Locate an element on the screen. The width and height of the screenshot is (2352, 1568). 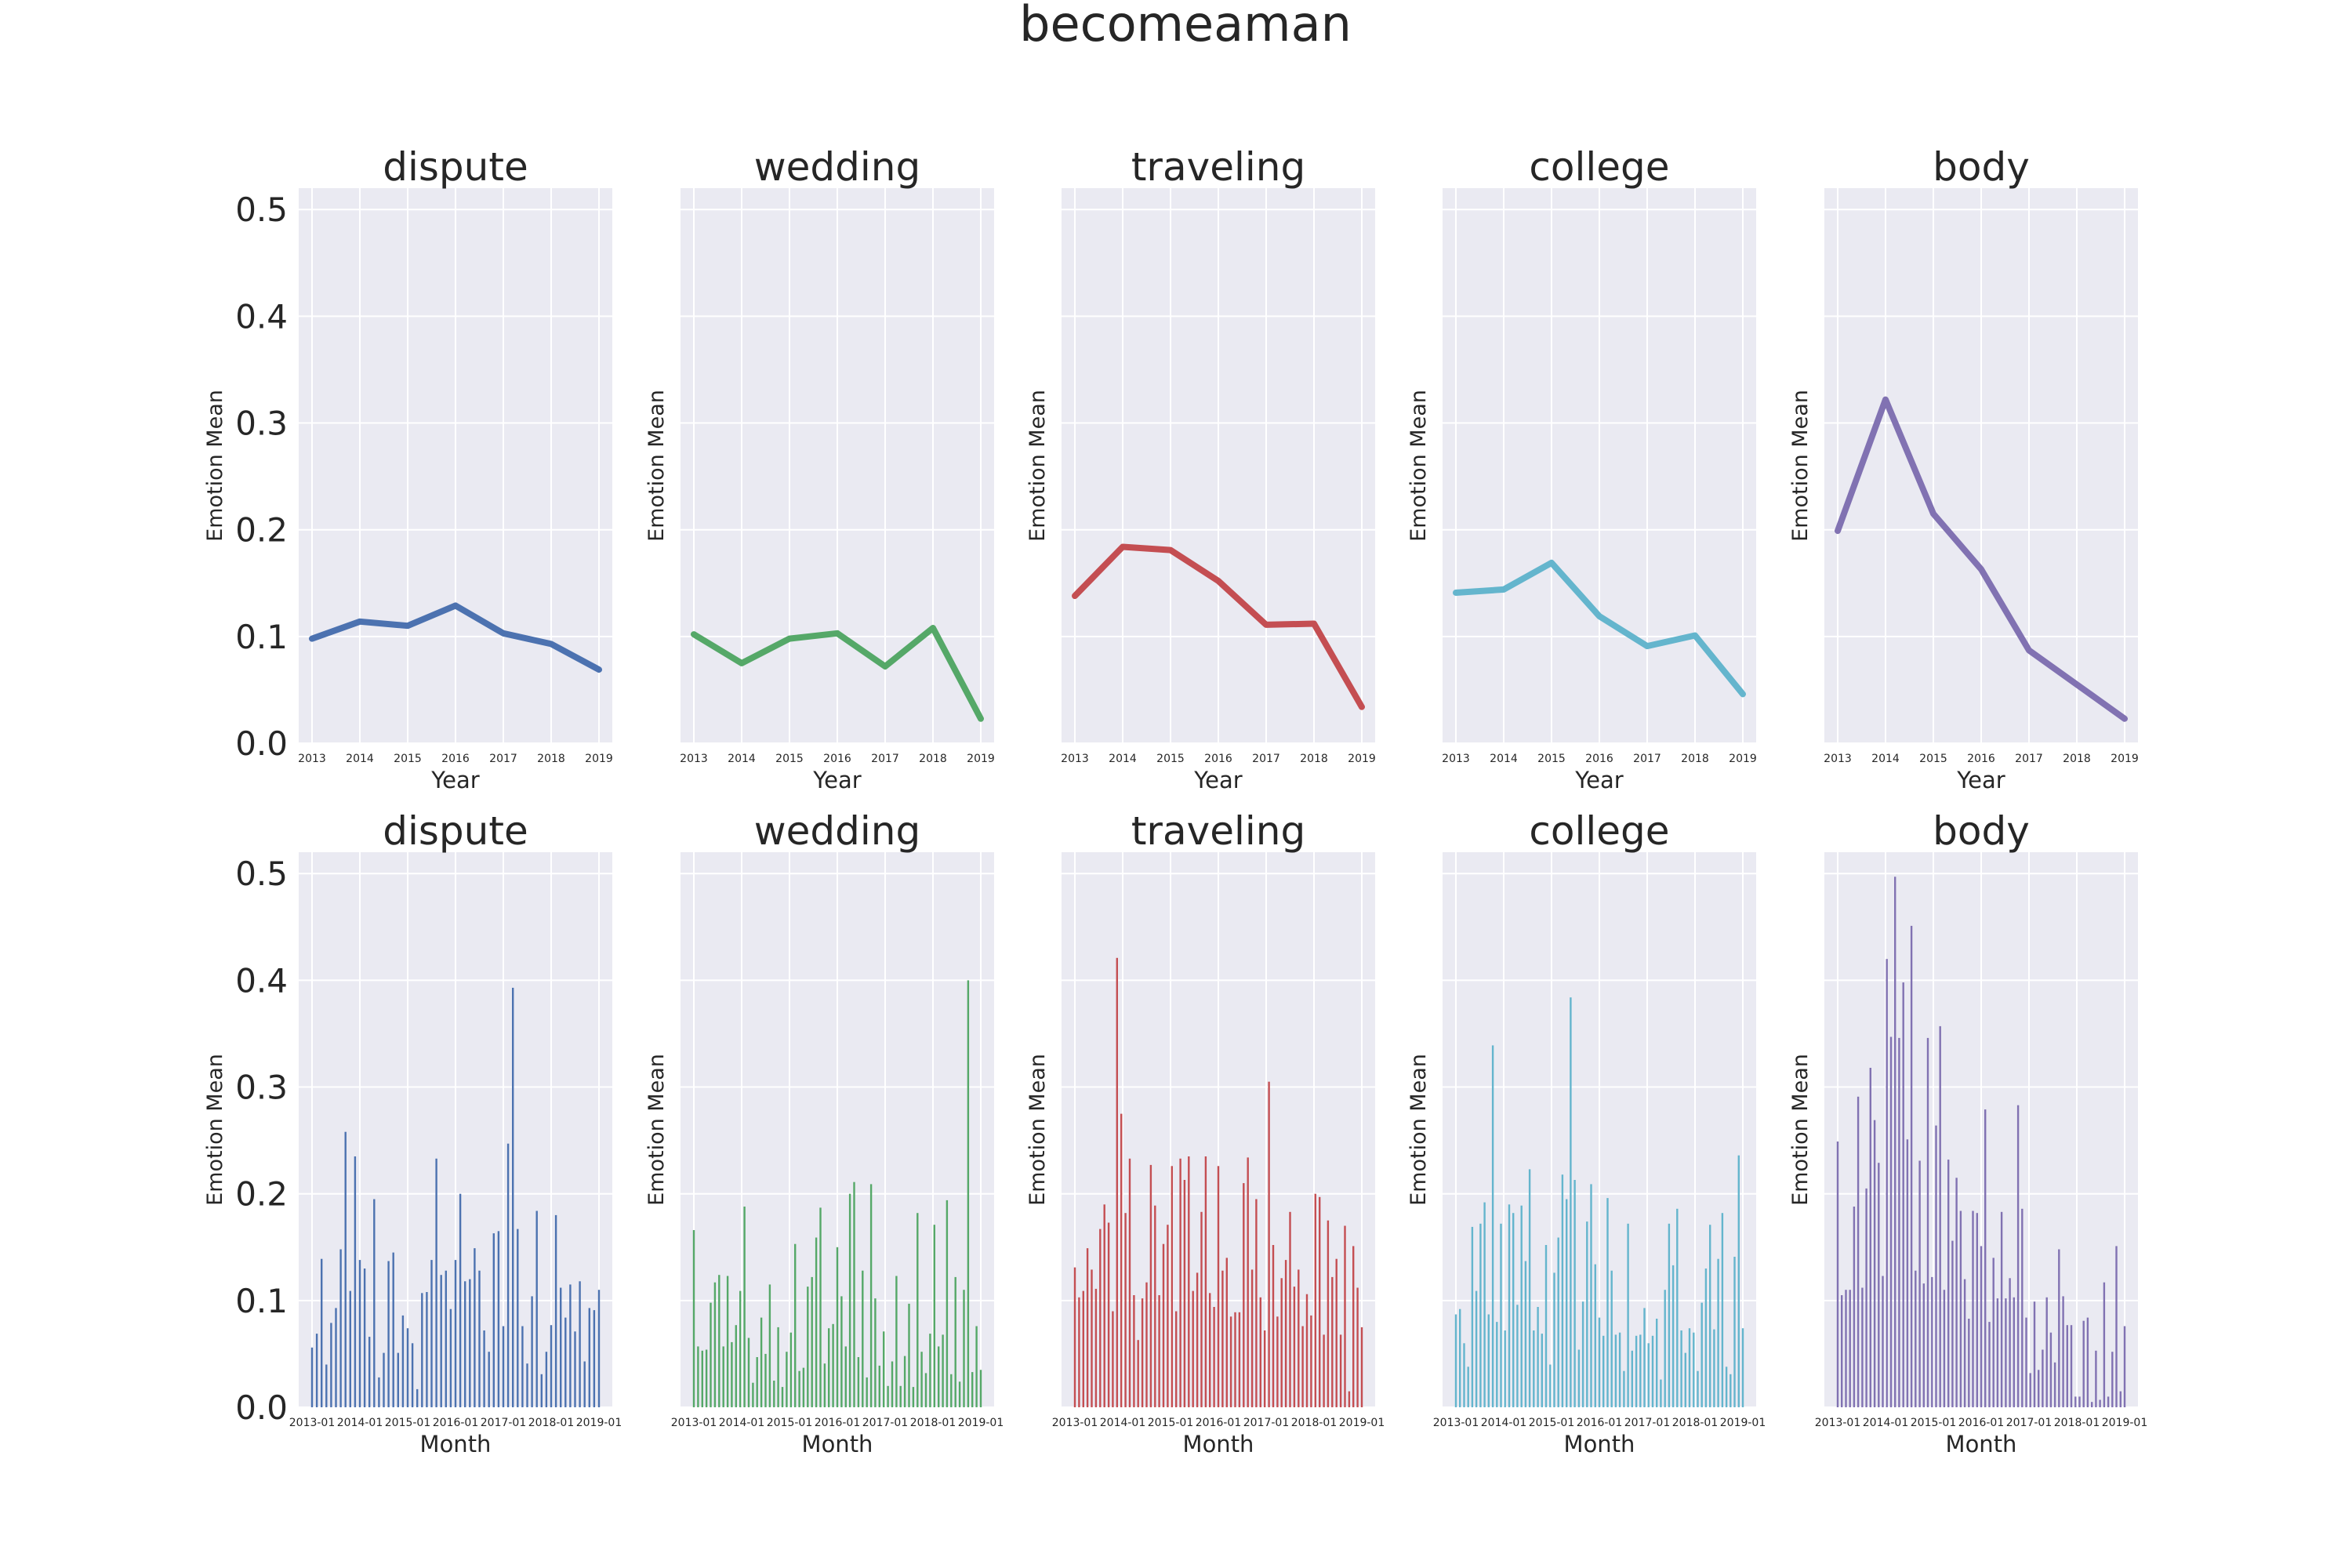
x-tick-label: 2017 is located at coordinates (1647, 759).